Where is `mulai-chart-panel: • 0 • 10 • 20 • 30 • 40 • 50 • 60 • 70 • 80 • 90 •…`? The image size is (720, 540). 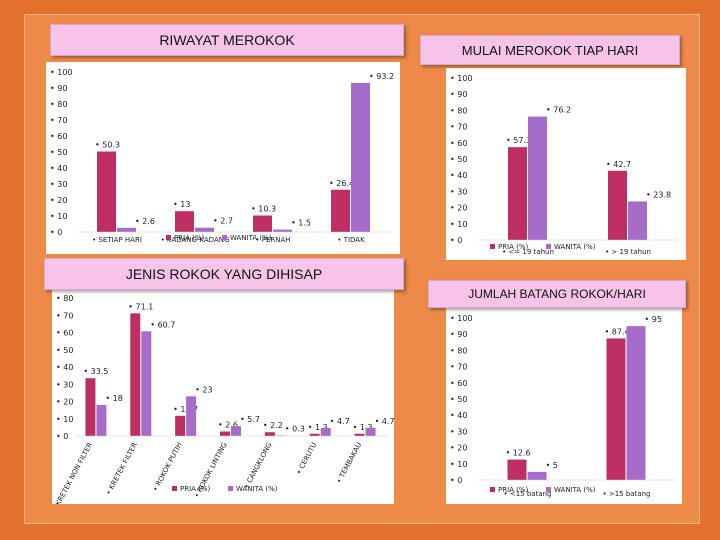 mulai-chart-panel: • 0 • 10 • 20 • 30 • 40 • 50 • 60 • 70 • 80 • 90 •… is located at coordinates (566, 164).